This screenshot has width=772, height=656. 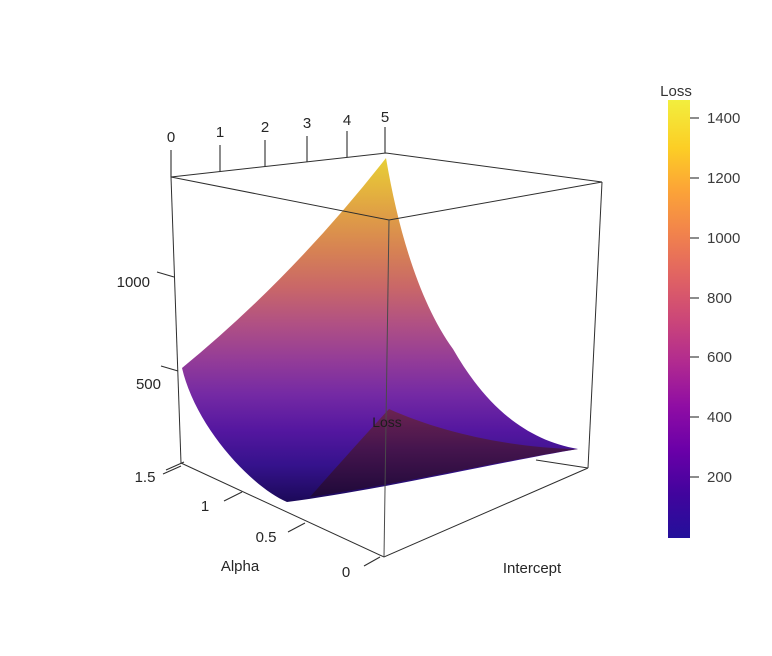 I want to click on top-axis-tick-label: 1, so click(x=220, y=132).